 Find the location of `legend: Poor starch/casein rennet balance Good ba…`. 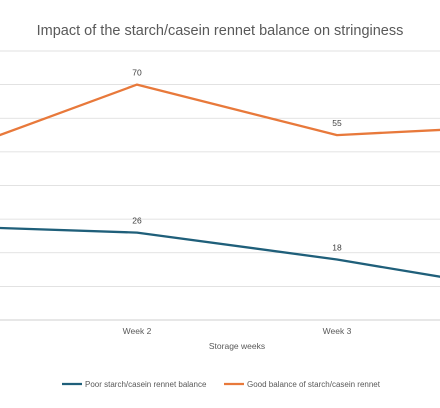

legend: Poor starch/casein rennet balance Good ba… is located at coordinates (221, 384).